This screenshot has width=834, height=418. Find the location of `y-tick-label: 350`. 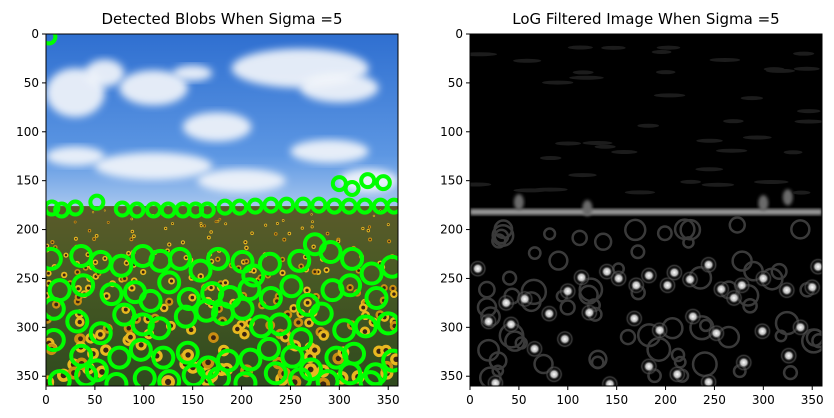

y-tick-label: 350 is located at coordinates (451, 376).